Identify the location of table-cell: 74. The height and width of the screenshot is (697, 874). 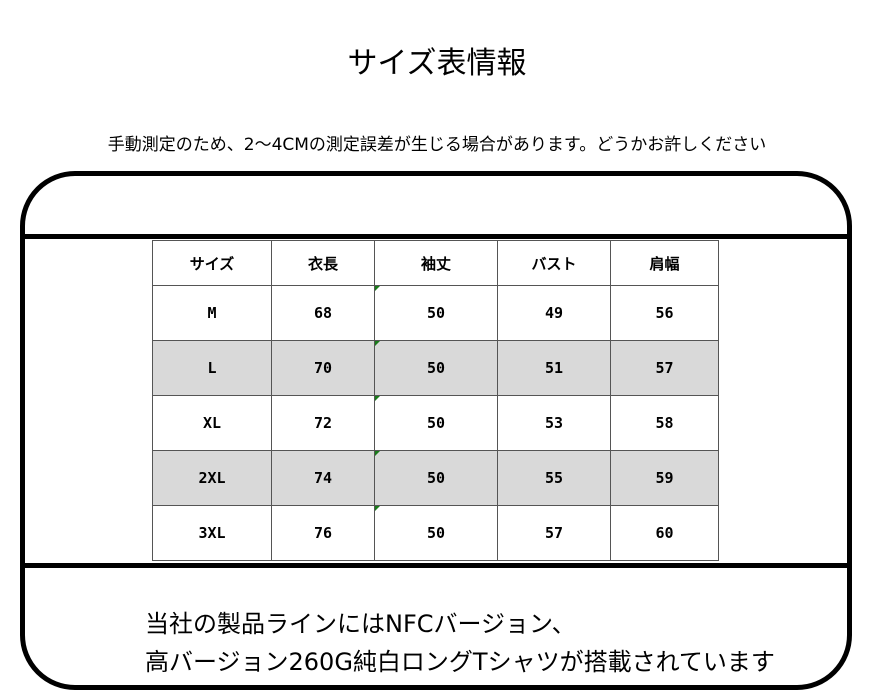
(323, 478).